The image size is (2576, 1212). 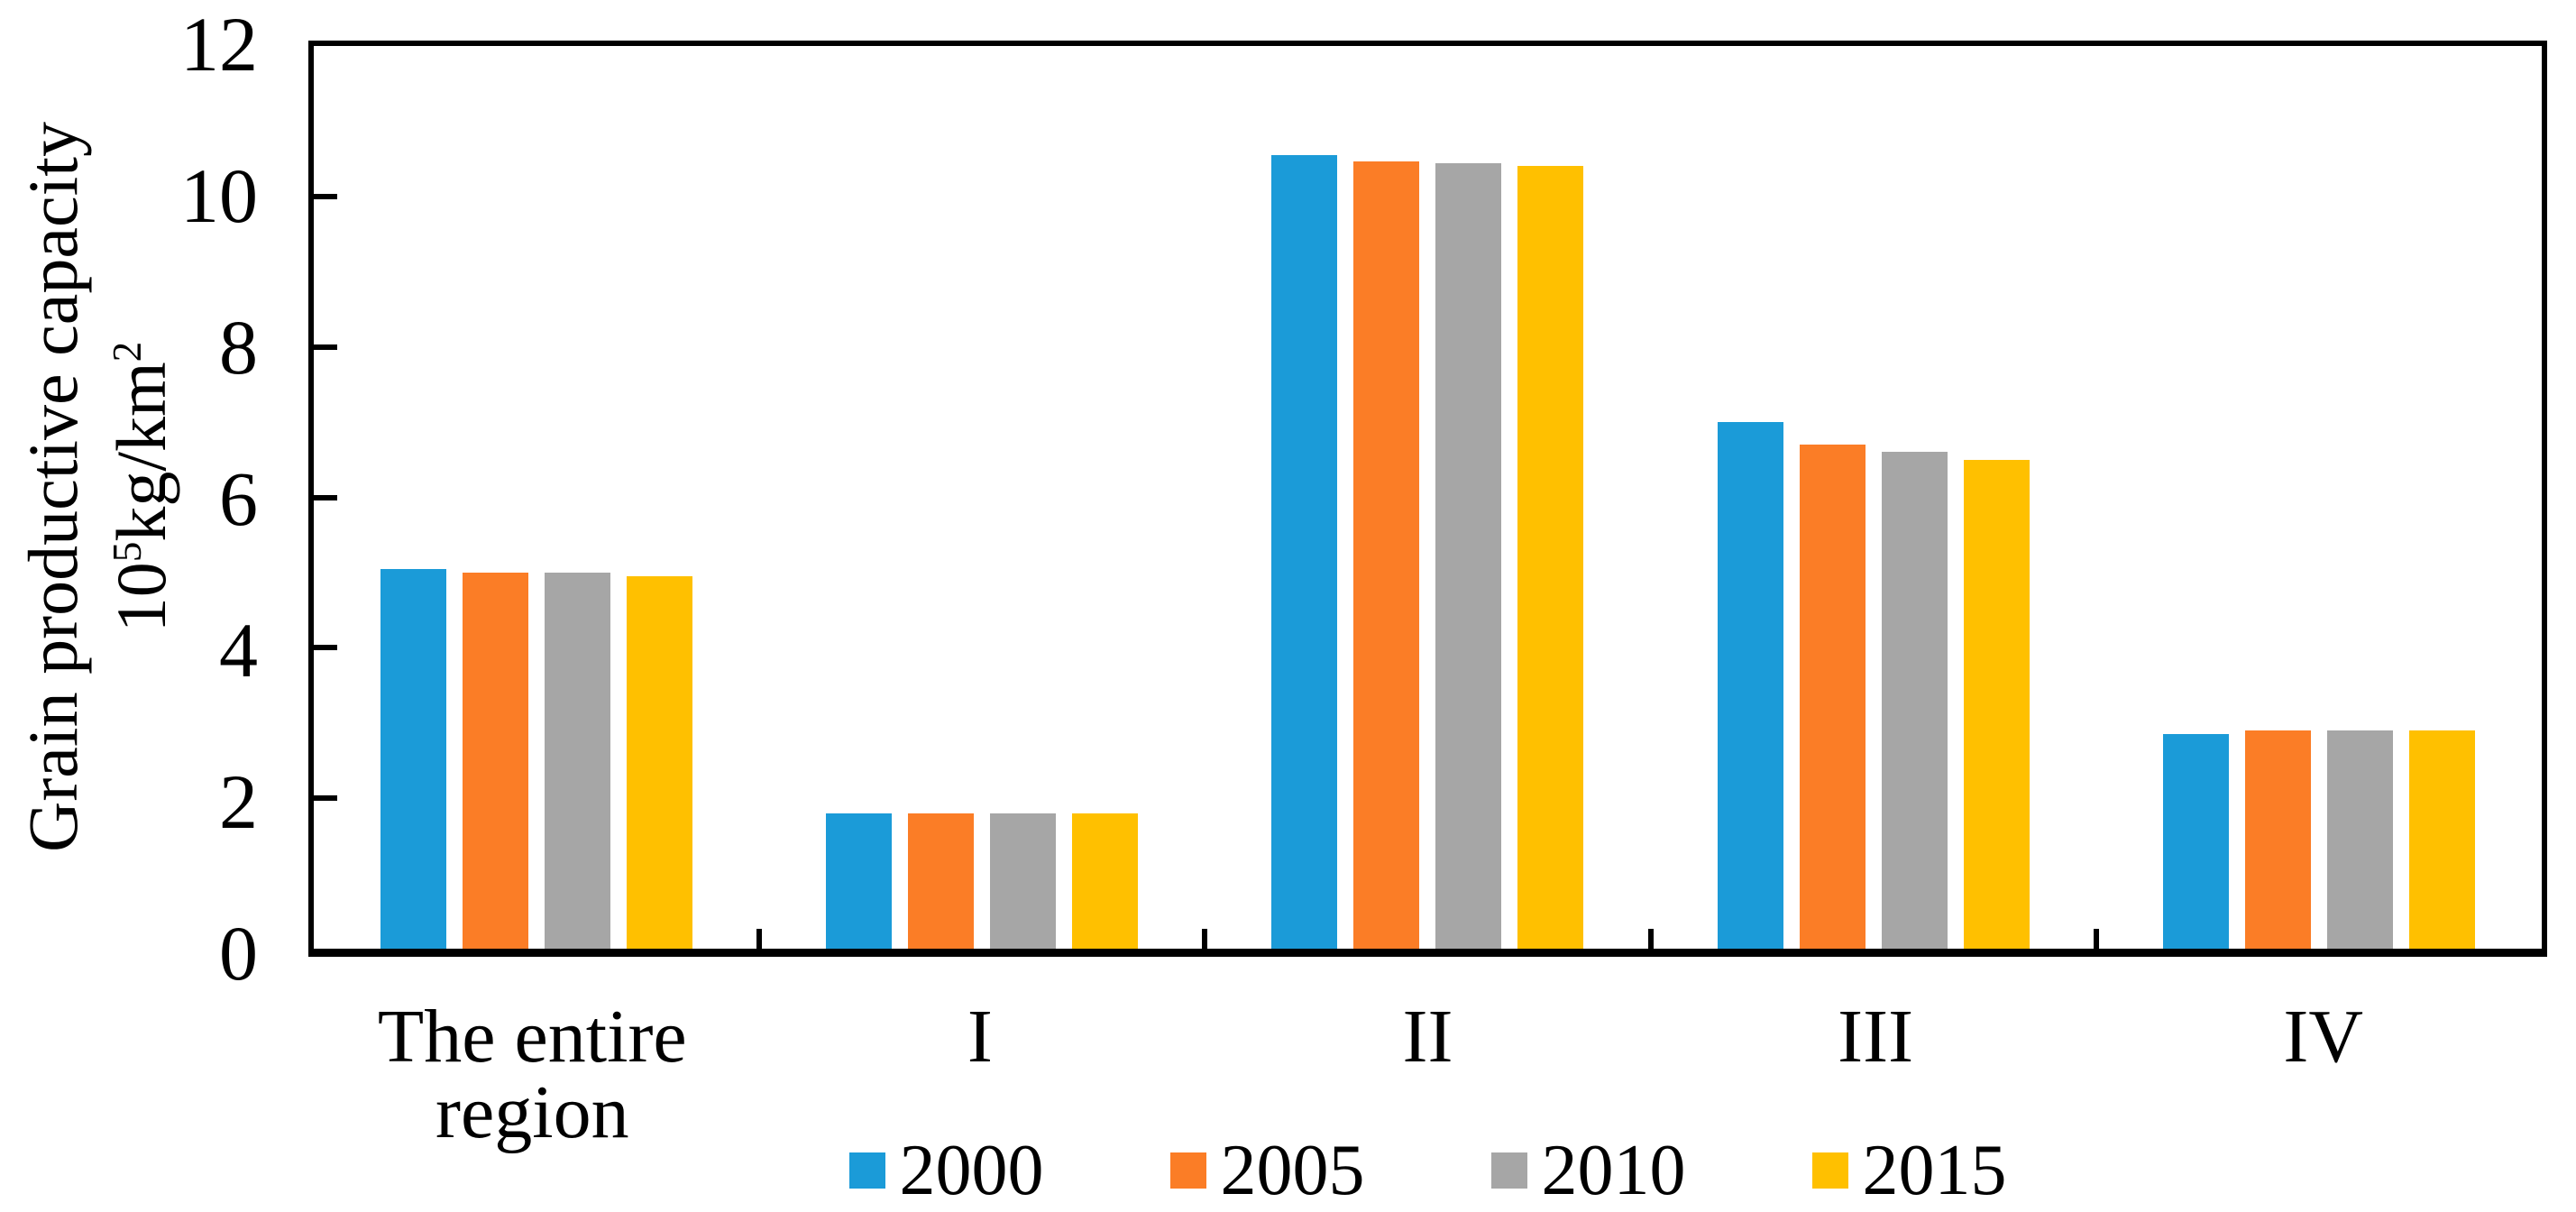 What do you see at coordinates (1934, 1171) in the screenshot?
I see `legend-label-2015: 2015` at bounding box center [1934, 1171].